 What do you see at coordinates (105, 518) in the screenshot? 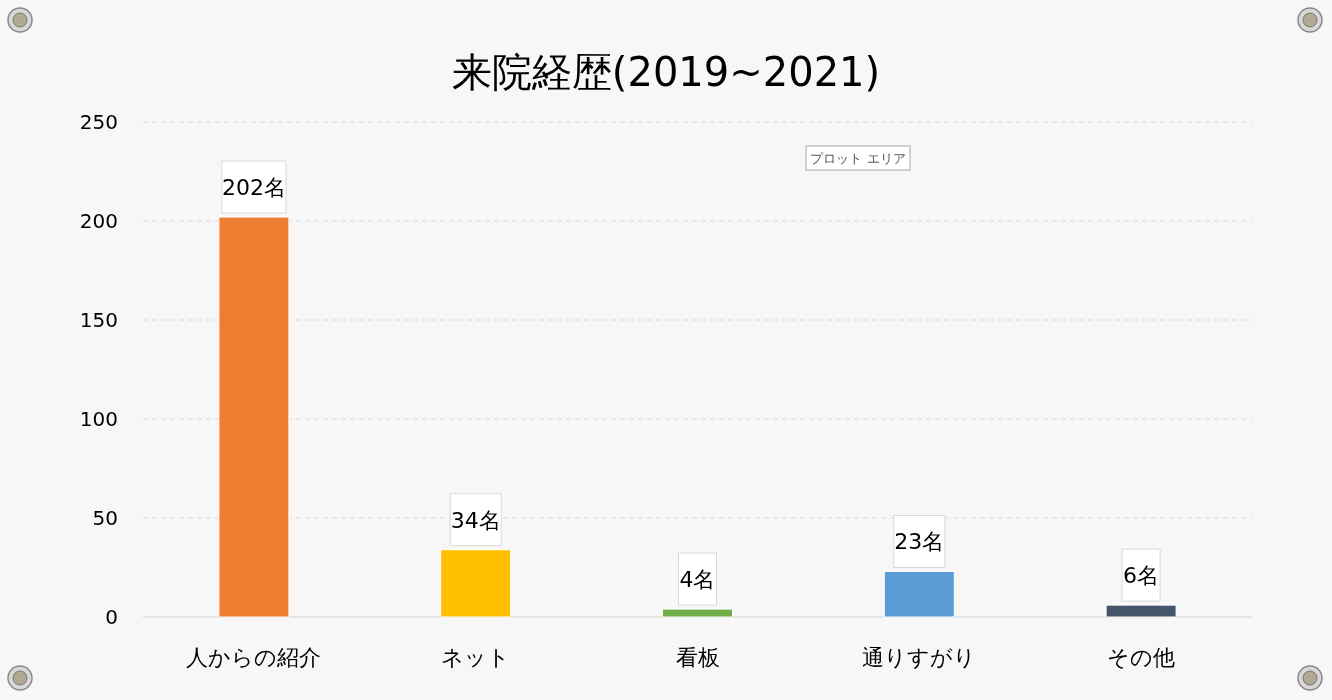
I see `y-tick-label: 50` at bounding box center [105, 518].